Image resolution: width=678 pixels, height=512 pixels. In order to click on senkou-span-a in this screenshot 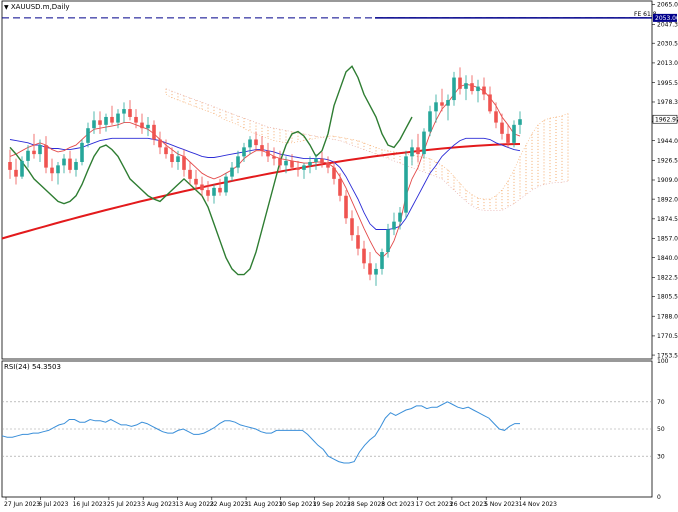, I will do `click(367, 147)`.